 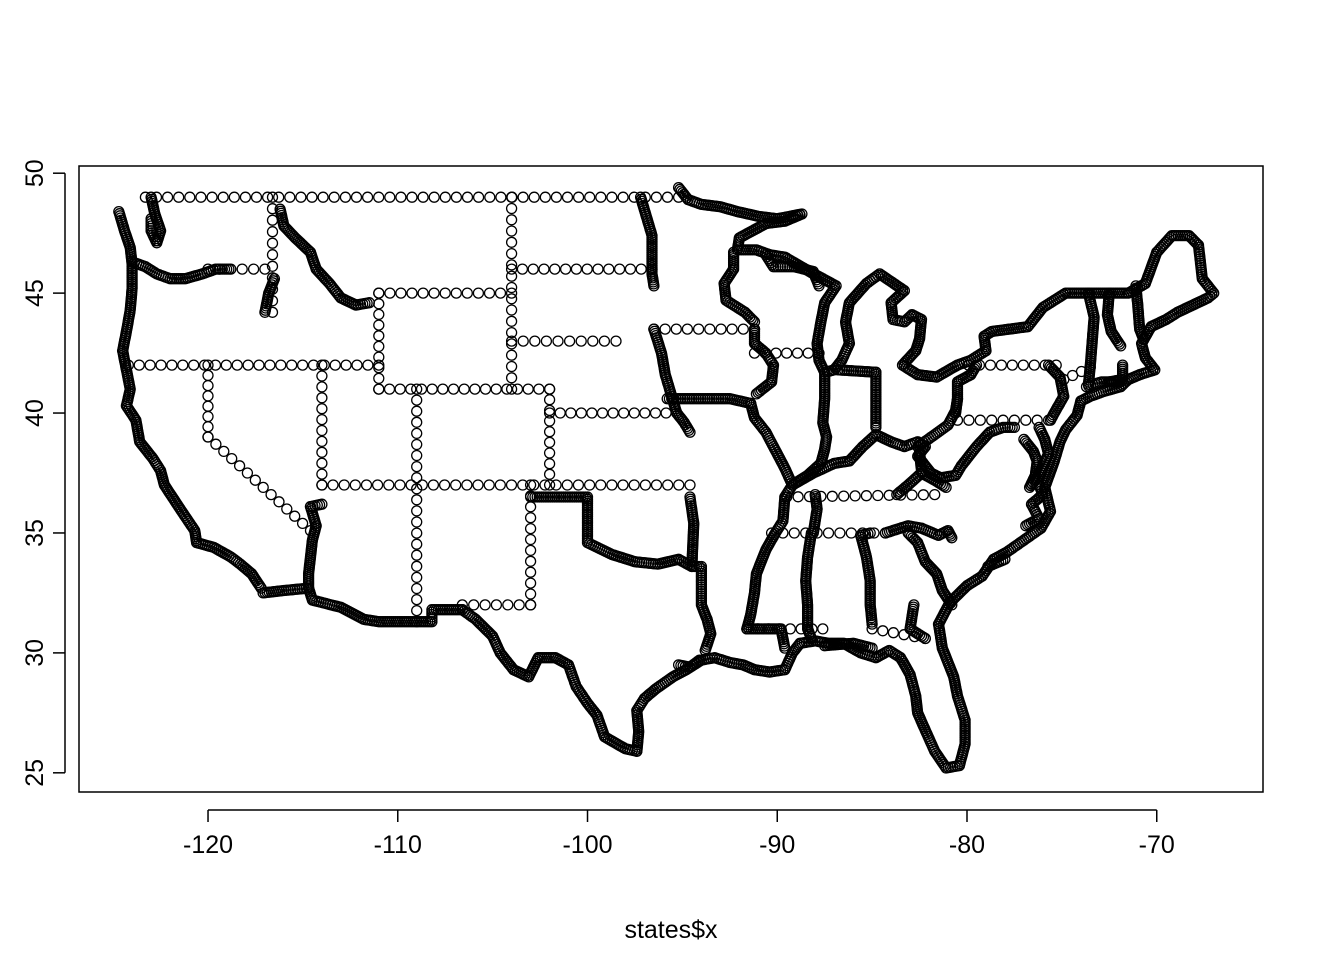 I want to click on y-tick-label: 30, so click(x=35, y=653).